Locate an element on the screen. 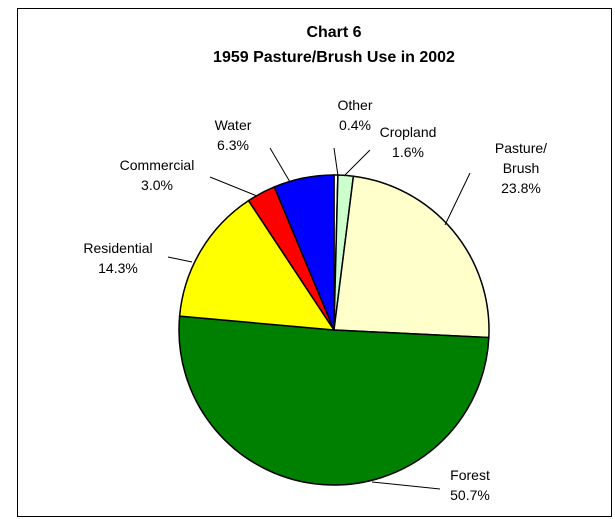 The height and width of the screenshot is (519, 615). data-label-name-commercial: Commercial is located at coordinates (157, 165).